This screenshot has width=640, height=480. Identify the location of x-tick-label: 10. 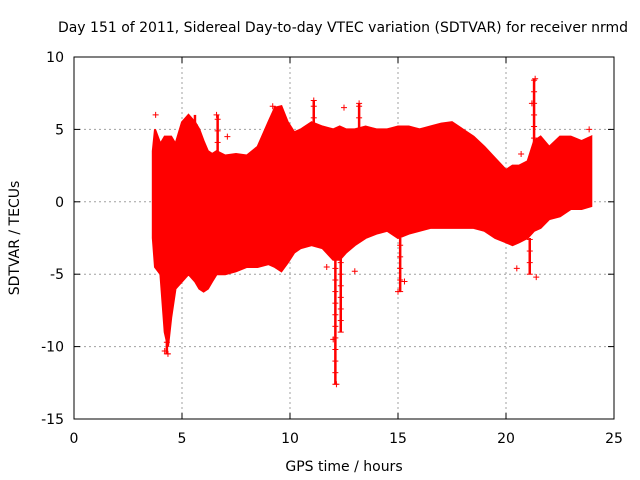
(290, 439).